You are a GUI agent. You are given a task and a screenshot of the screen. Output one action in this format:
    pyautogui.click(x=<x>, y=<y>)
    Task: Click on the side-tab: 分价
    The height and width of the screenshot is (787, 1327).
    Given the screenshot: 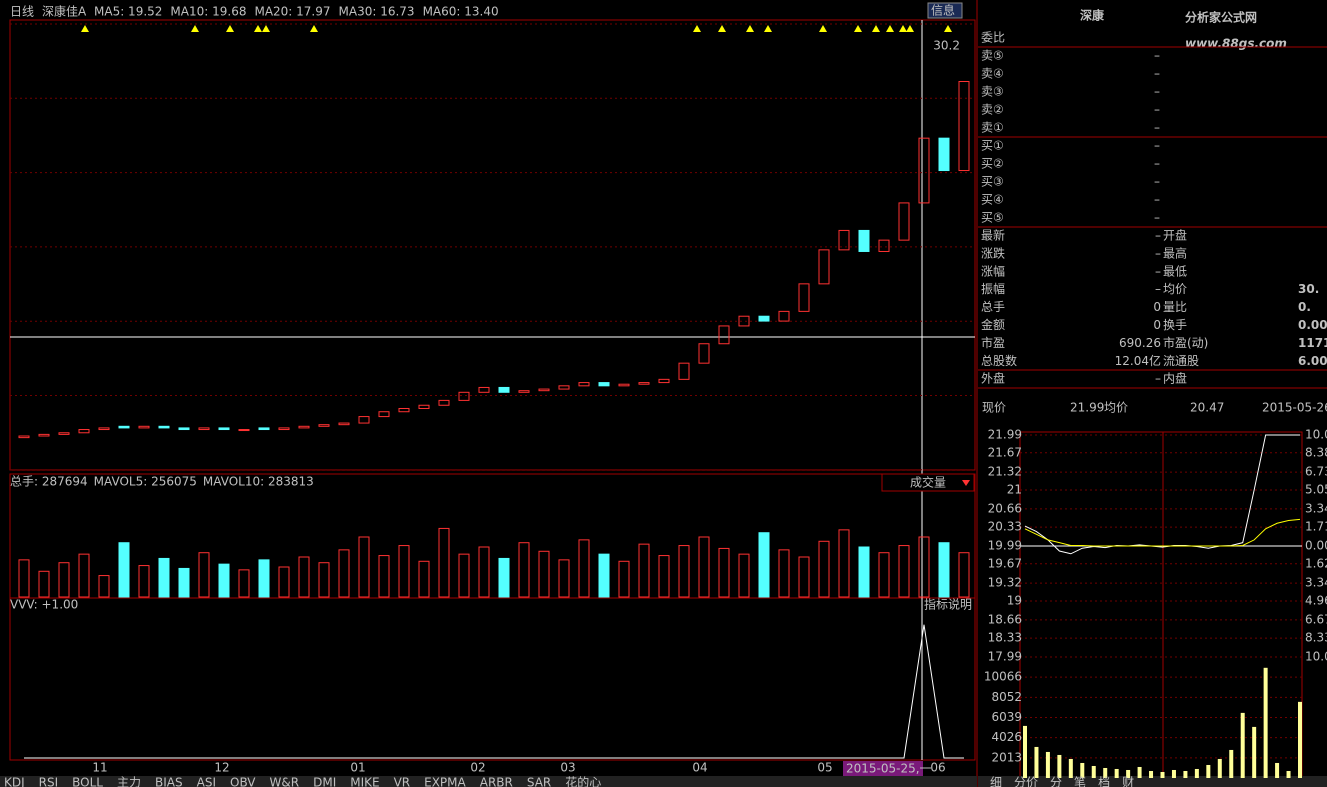 What is the action you would take?
    pyautogui.click(x=1026, y=781)
    